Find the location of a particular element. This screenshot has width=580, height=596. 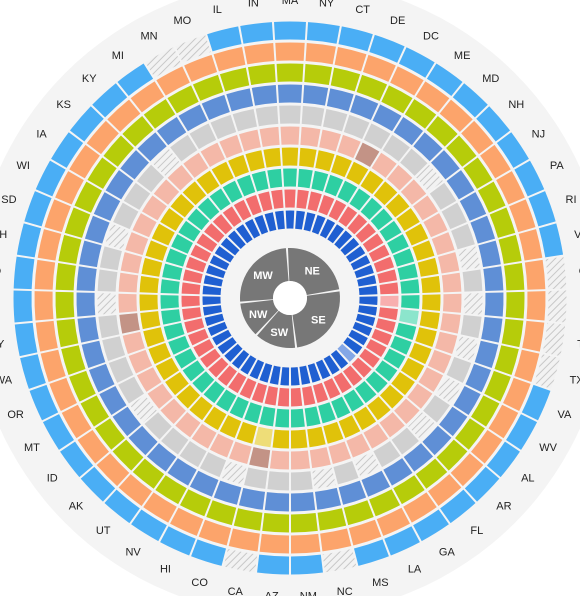

state-label-vt: VT is located at coordinates (577, 235).